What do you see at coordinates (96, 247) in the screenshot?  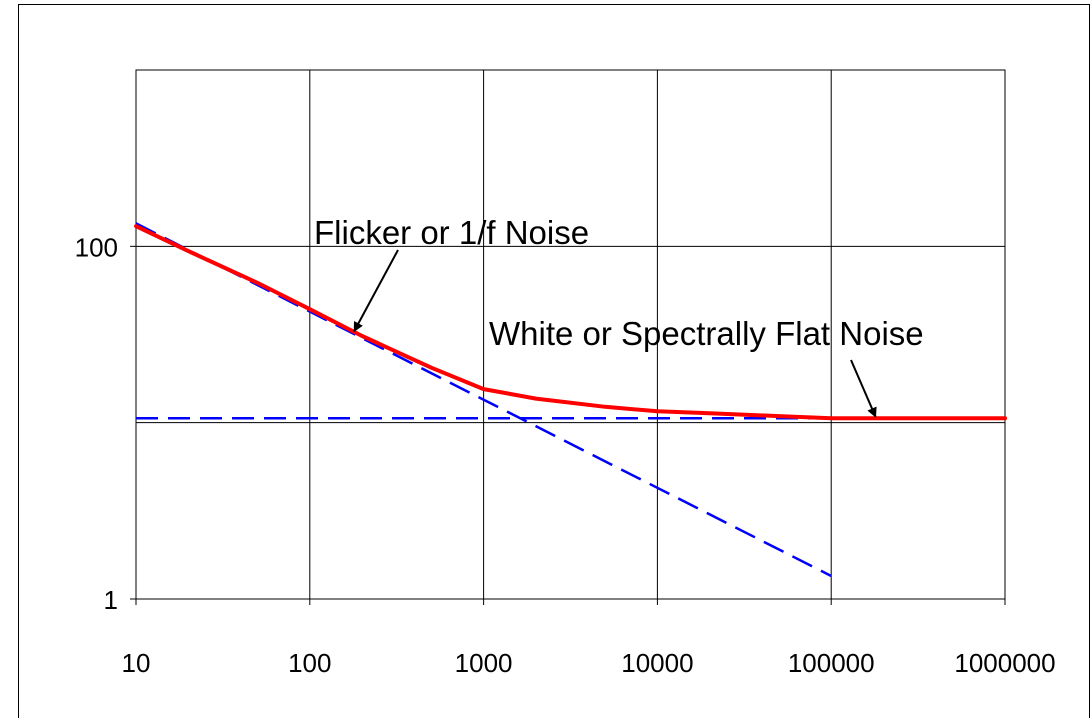 I see `y-tick-label: 100` at bounding box center [96, 247].